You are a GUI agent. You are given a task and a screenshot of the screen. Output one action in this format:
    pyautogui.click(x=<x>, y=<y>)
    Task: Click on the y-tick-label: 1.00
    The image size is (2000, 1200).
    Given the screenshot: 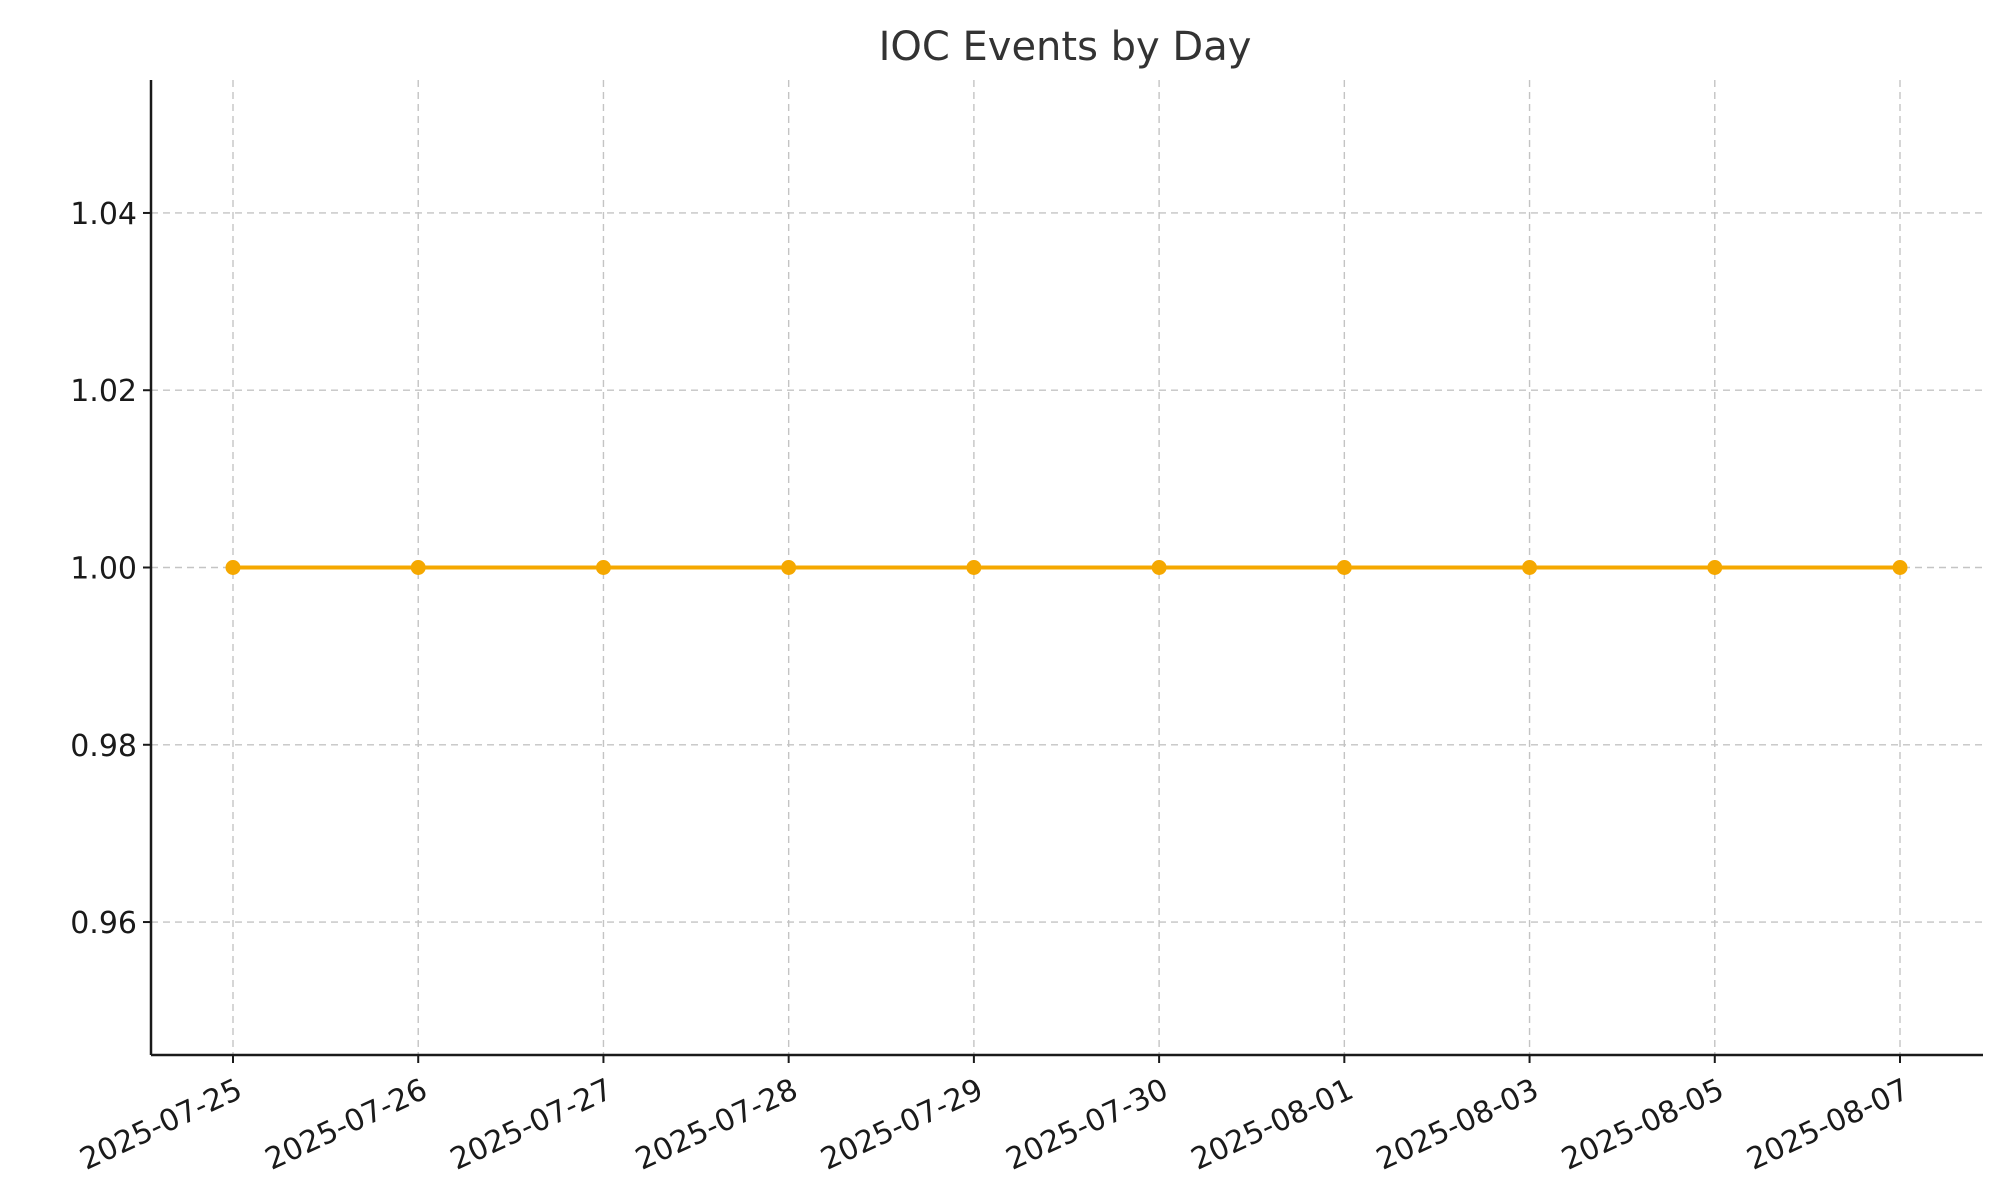 What is the action you would take?
    pyautogui.click(x=103, y=569)
    